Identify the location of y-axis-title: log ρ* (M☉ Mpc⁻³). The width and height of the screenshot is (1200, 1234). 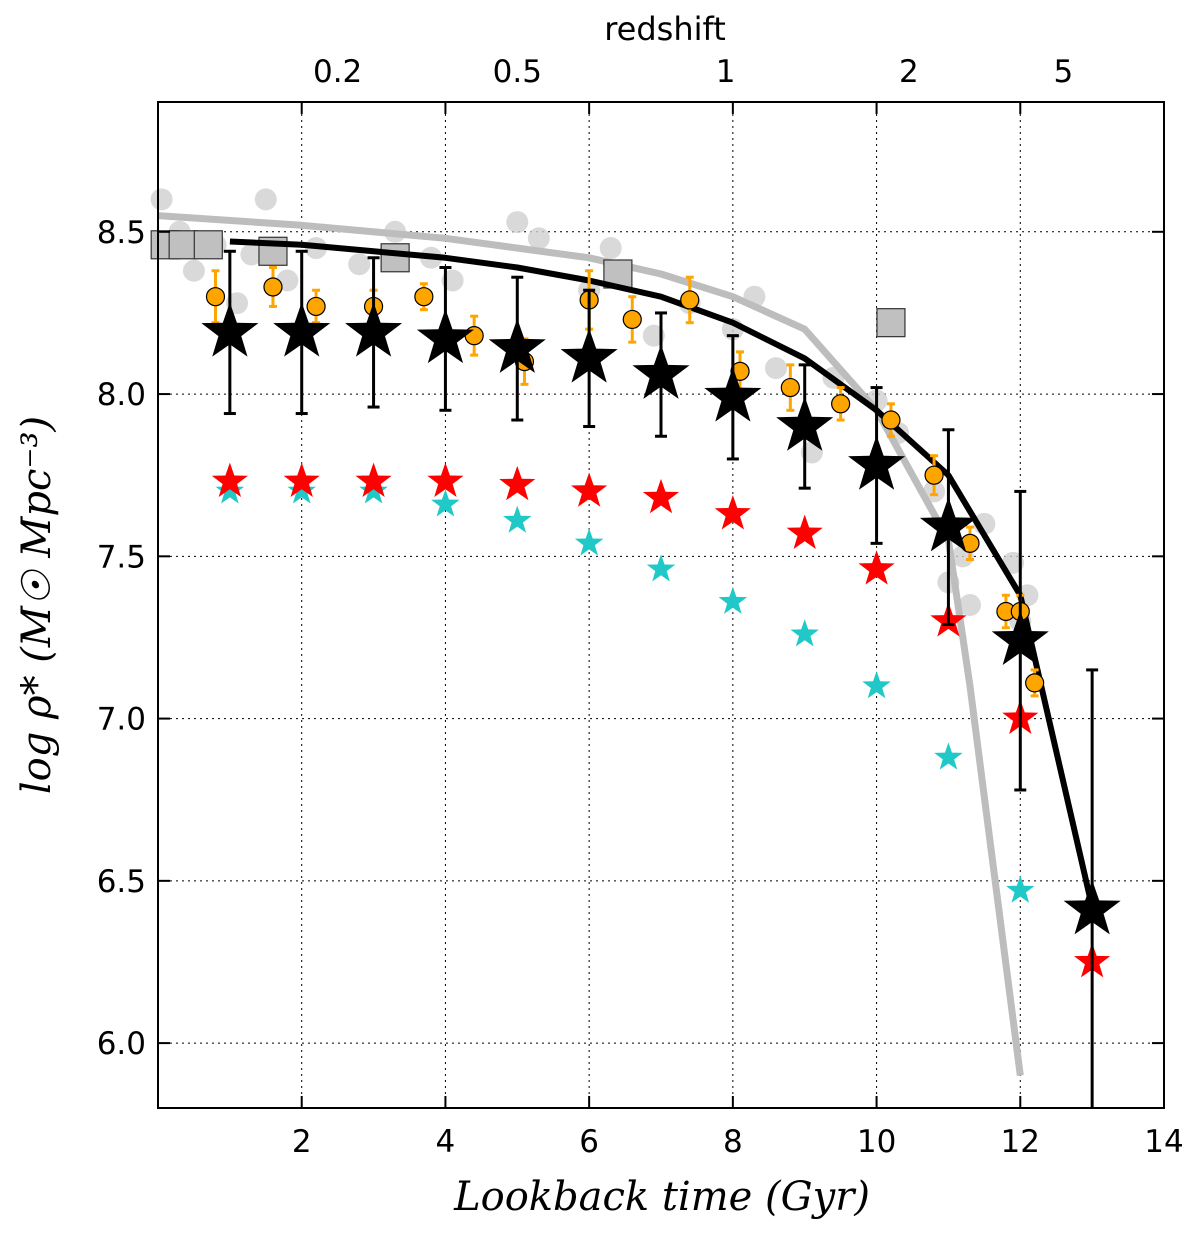
(37, 605).